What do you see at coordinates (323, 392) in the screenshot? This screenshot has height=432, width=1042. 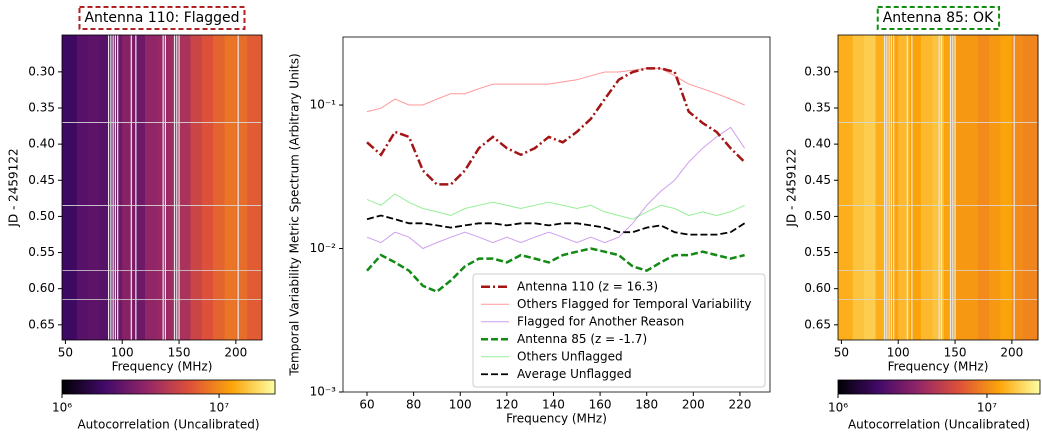 I see `y-tick-label: 10⁻³` at bounding box center [323, 392].